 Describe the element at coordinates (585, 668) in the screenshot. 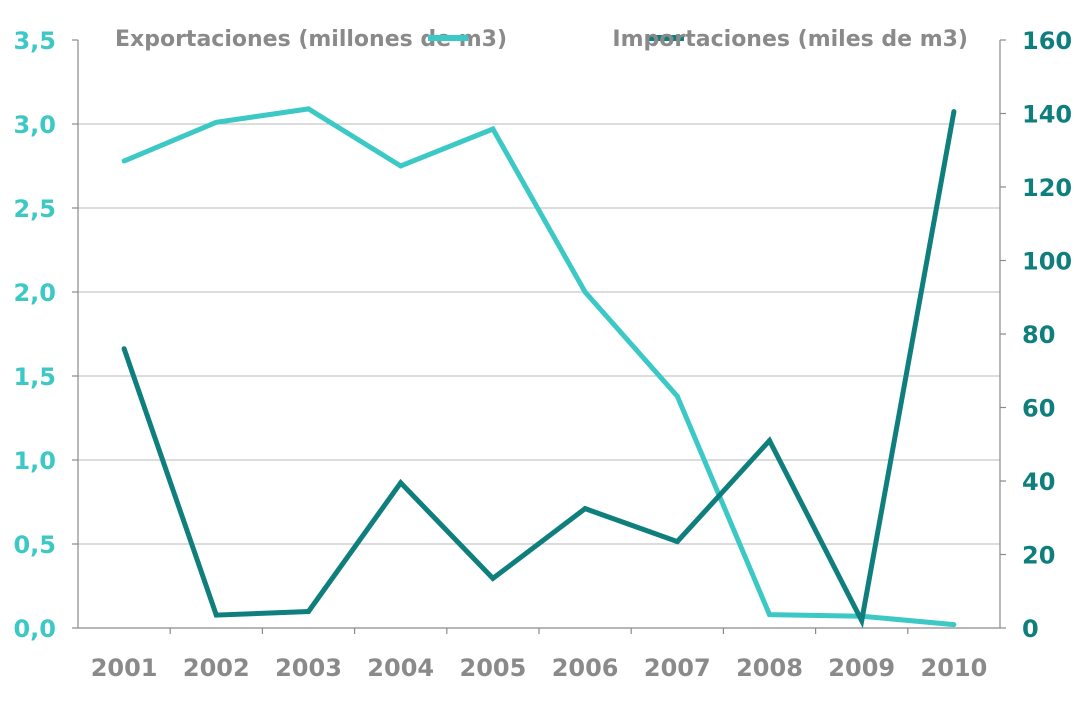

I see `x-tick-label: 2006` at that location.